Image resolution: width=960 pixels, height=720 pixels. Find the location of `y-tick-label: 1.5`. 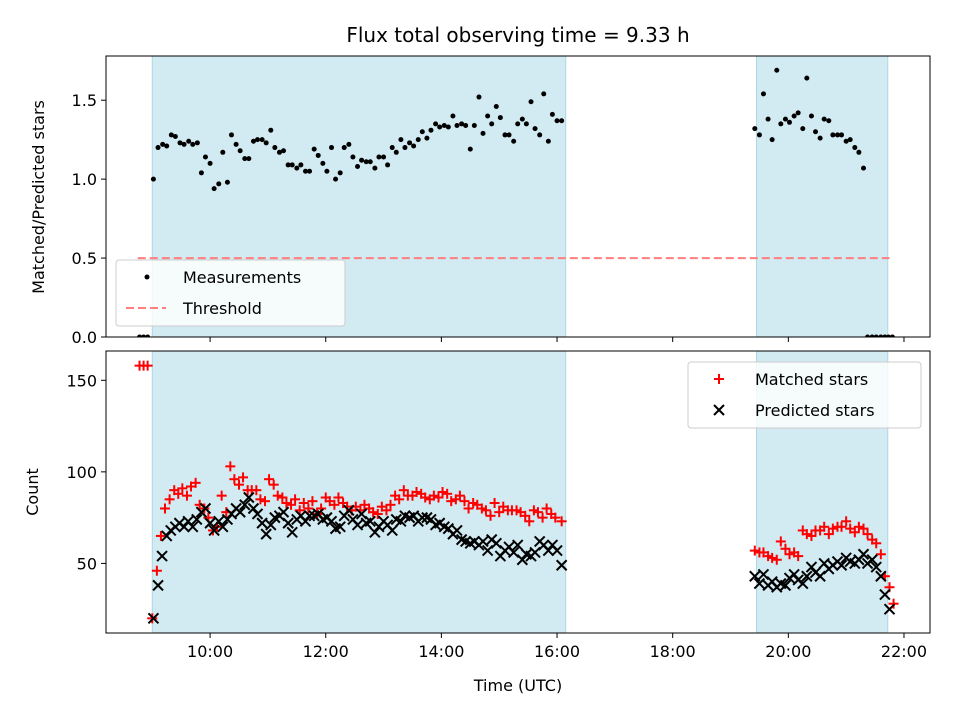

y-tick-label: 1.5 is located at coordinates (84, 100).